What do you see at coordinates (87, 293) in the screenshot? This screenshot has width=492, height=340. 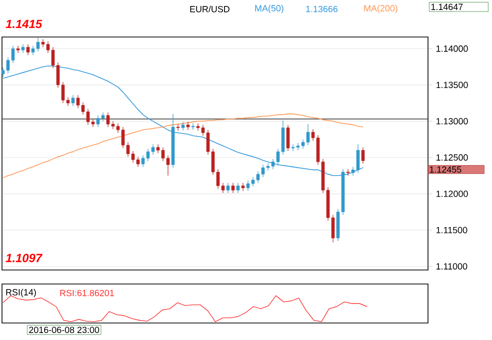 I see `annotation: RSI:61.86201` at bounding box center [87, 293].